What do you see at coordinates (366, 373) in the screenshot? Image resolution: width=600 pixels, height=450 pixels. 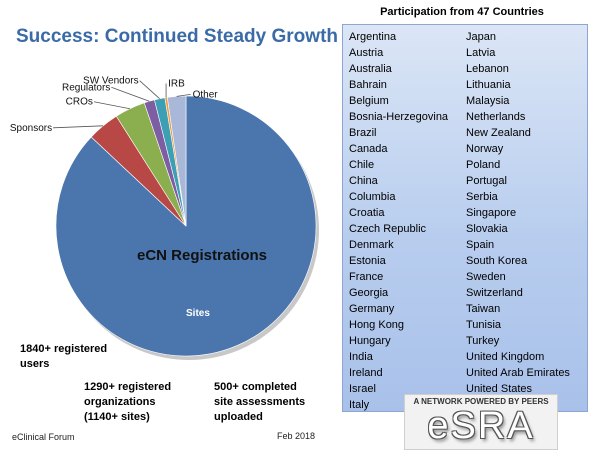 I see `country-item: Ireland` at bounding box center [366, 373].